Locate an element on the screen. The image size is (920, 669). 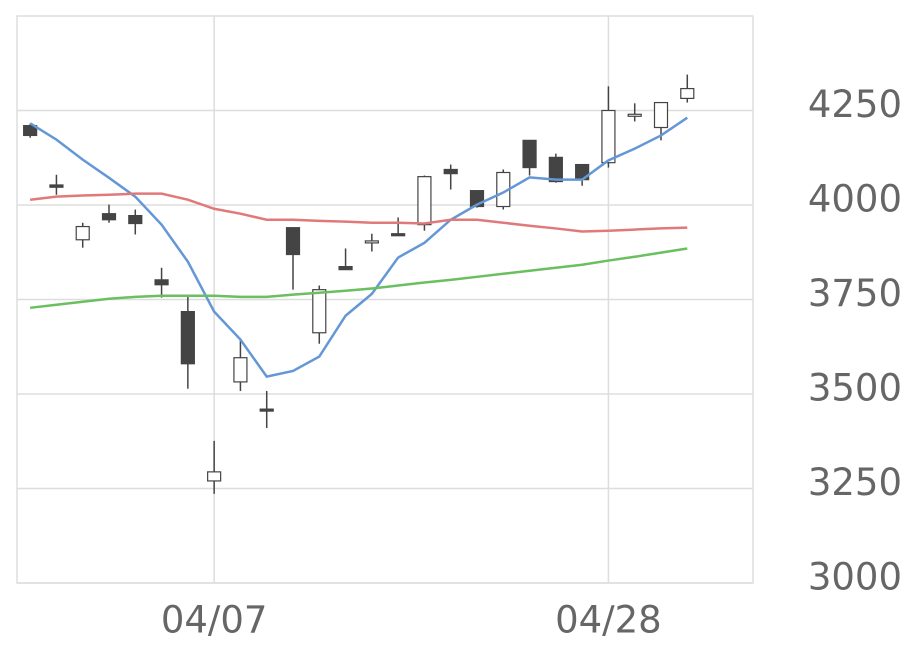
x-tick-label: 04/28 is located at coordinates (608, 620).